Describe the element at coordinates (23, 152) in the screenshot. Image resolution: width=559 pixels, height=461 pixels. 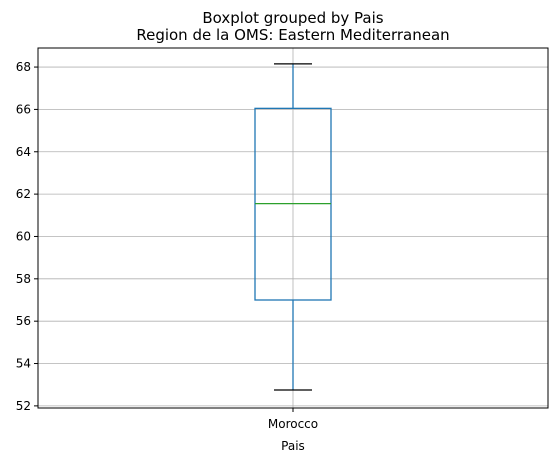
I see `y-tick-label: 64` at that location.